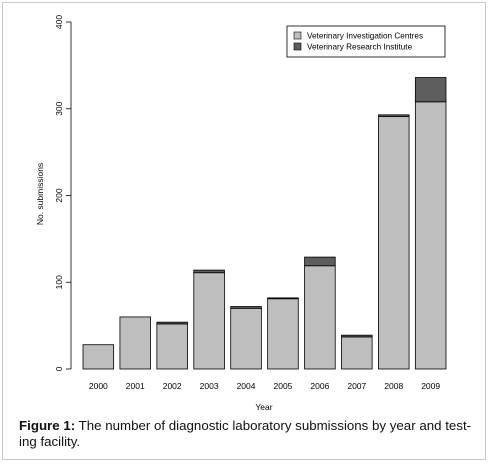 This screenshot has width=490, height=464. Describe the element at coordinates (283, 386) in the screenshot. I see `x-tick-label-2005: 2005` at that location.